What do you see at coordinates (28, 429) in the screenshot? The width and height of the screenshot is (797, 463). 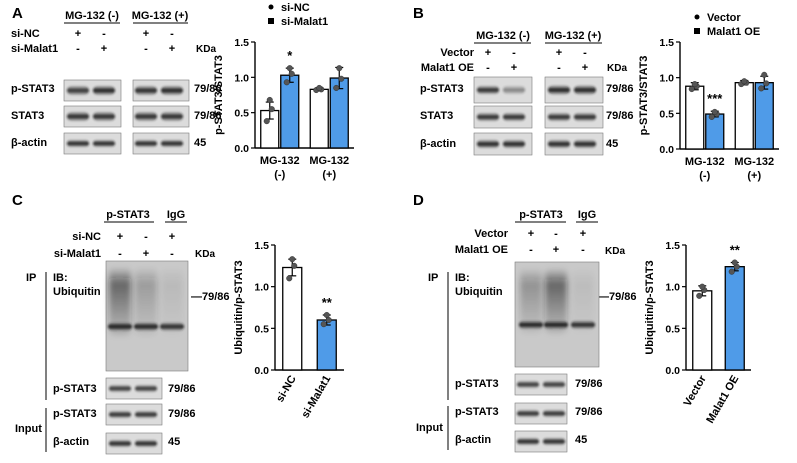 I see `input-label: Input` at bounding box center [28, 429].